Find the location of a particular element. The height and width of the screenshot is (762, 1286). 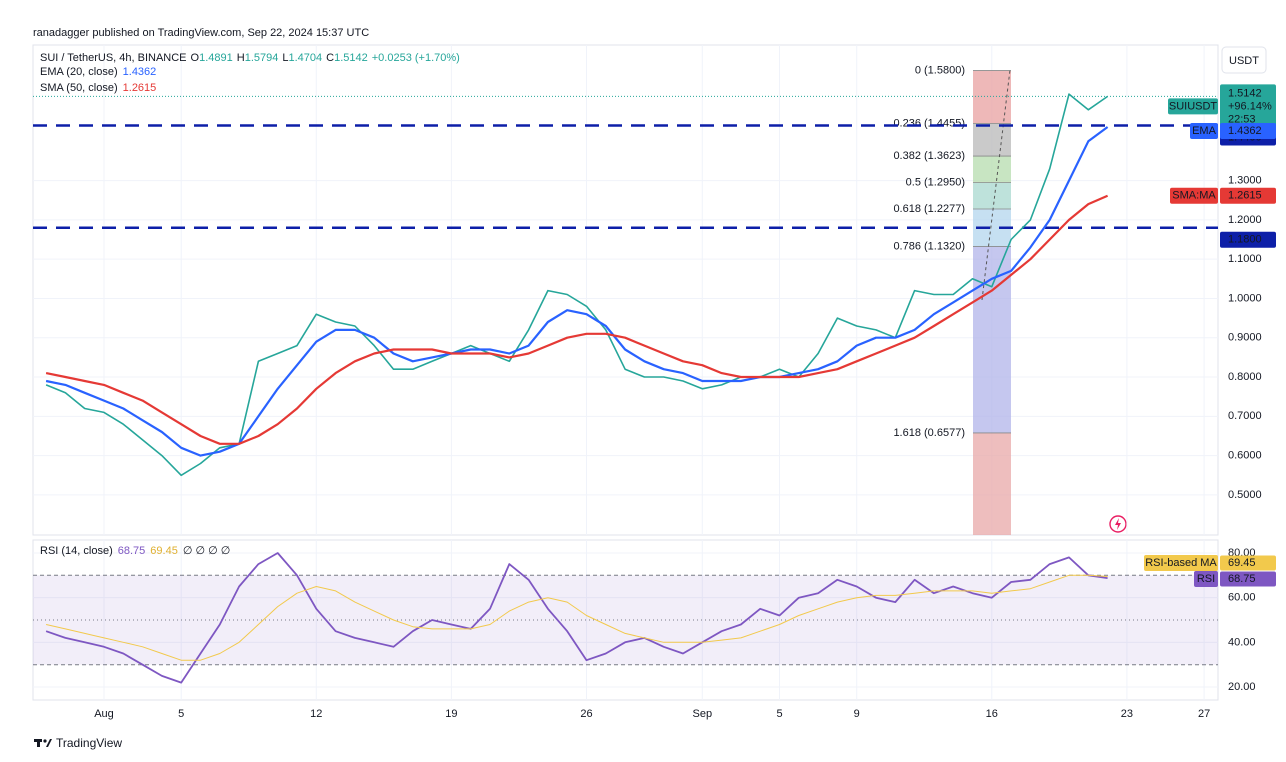

fib-label: 0.5 (1.2950) is located at coordinates (935, 182).